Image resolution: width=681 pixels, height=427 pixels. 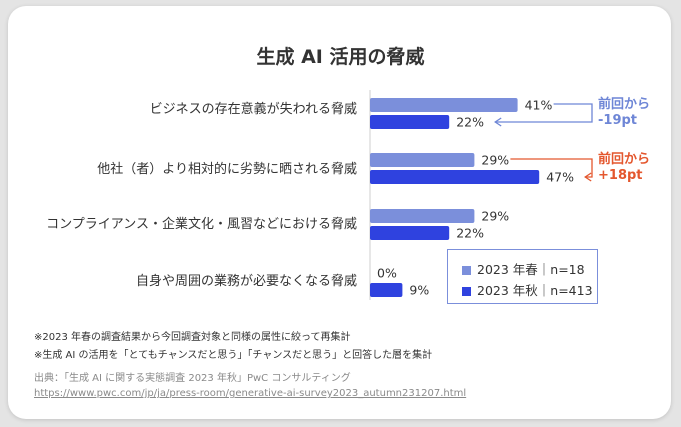 I want to click on legend: 2023 年春｜n=18 2023 年秋｜n=413, so click(x=522, y=276).